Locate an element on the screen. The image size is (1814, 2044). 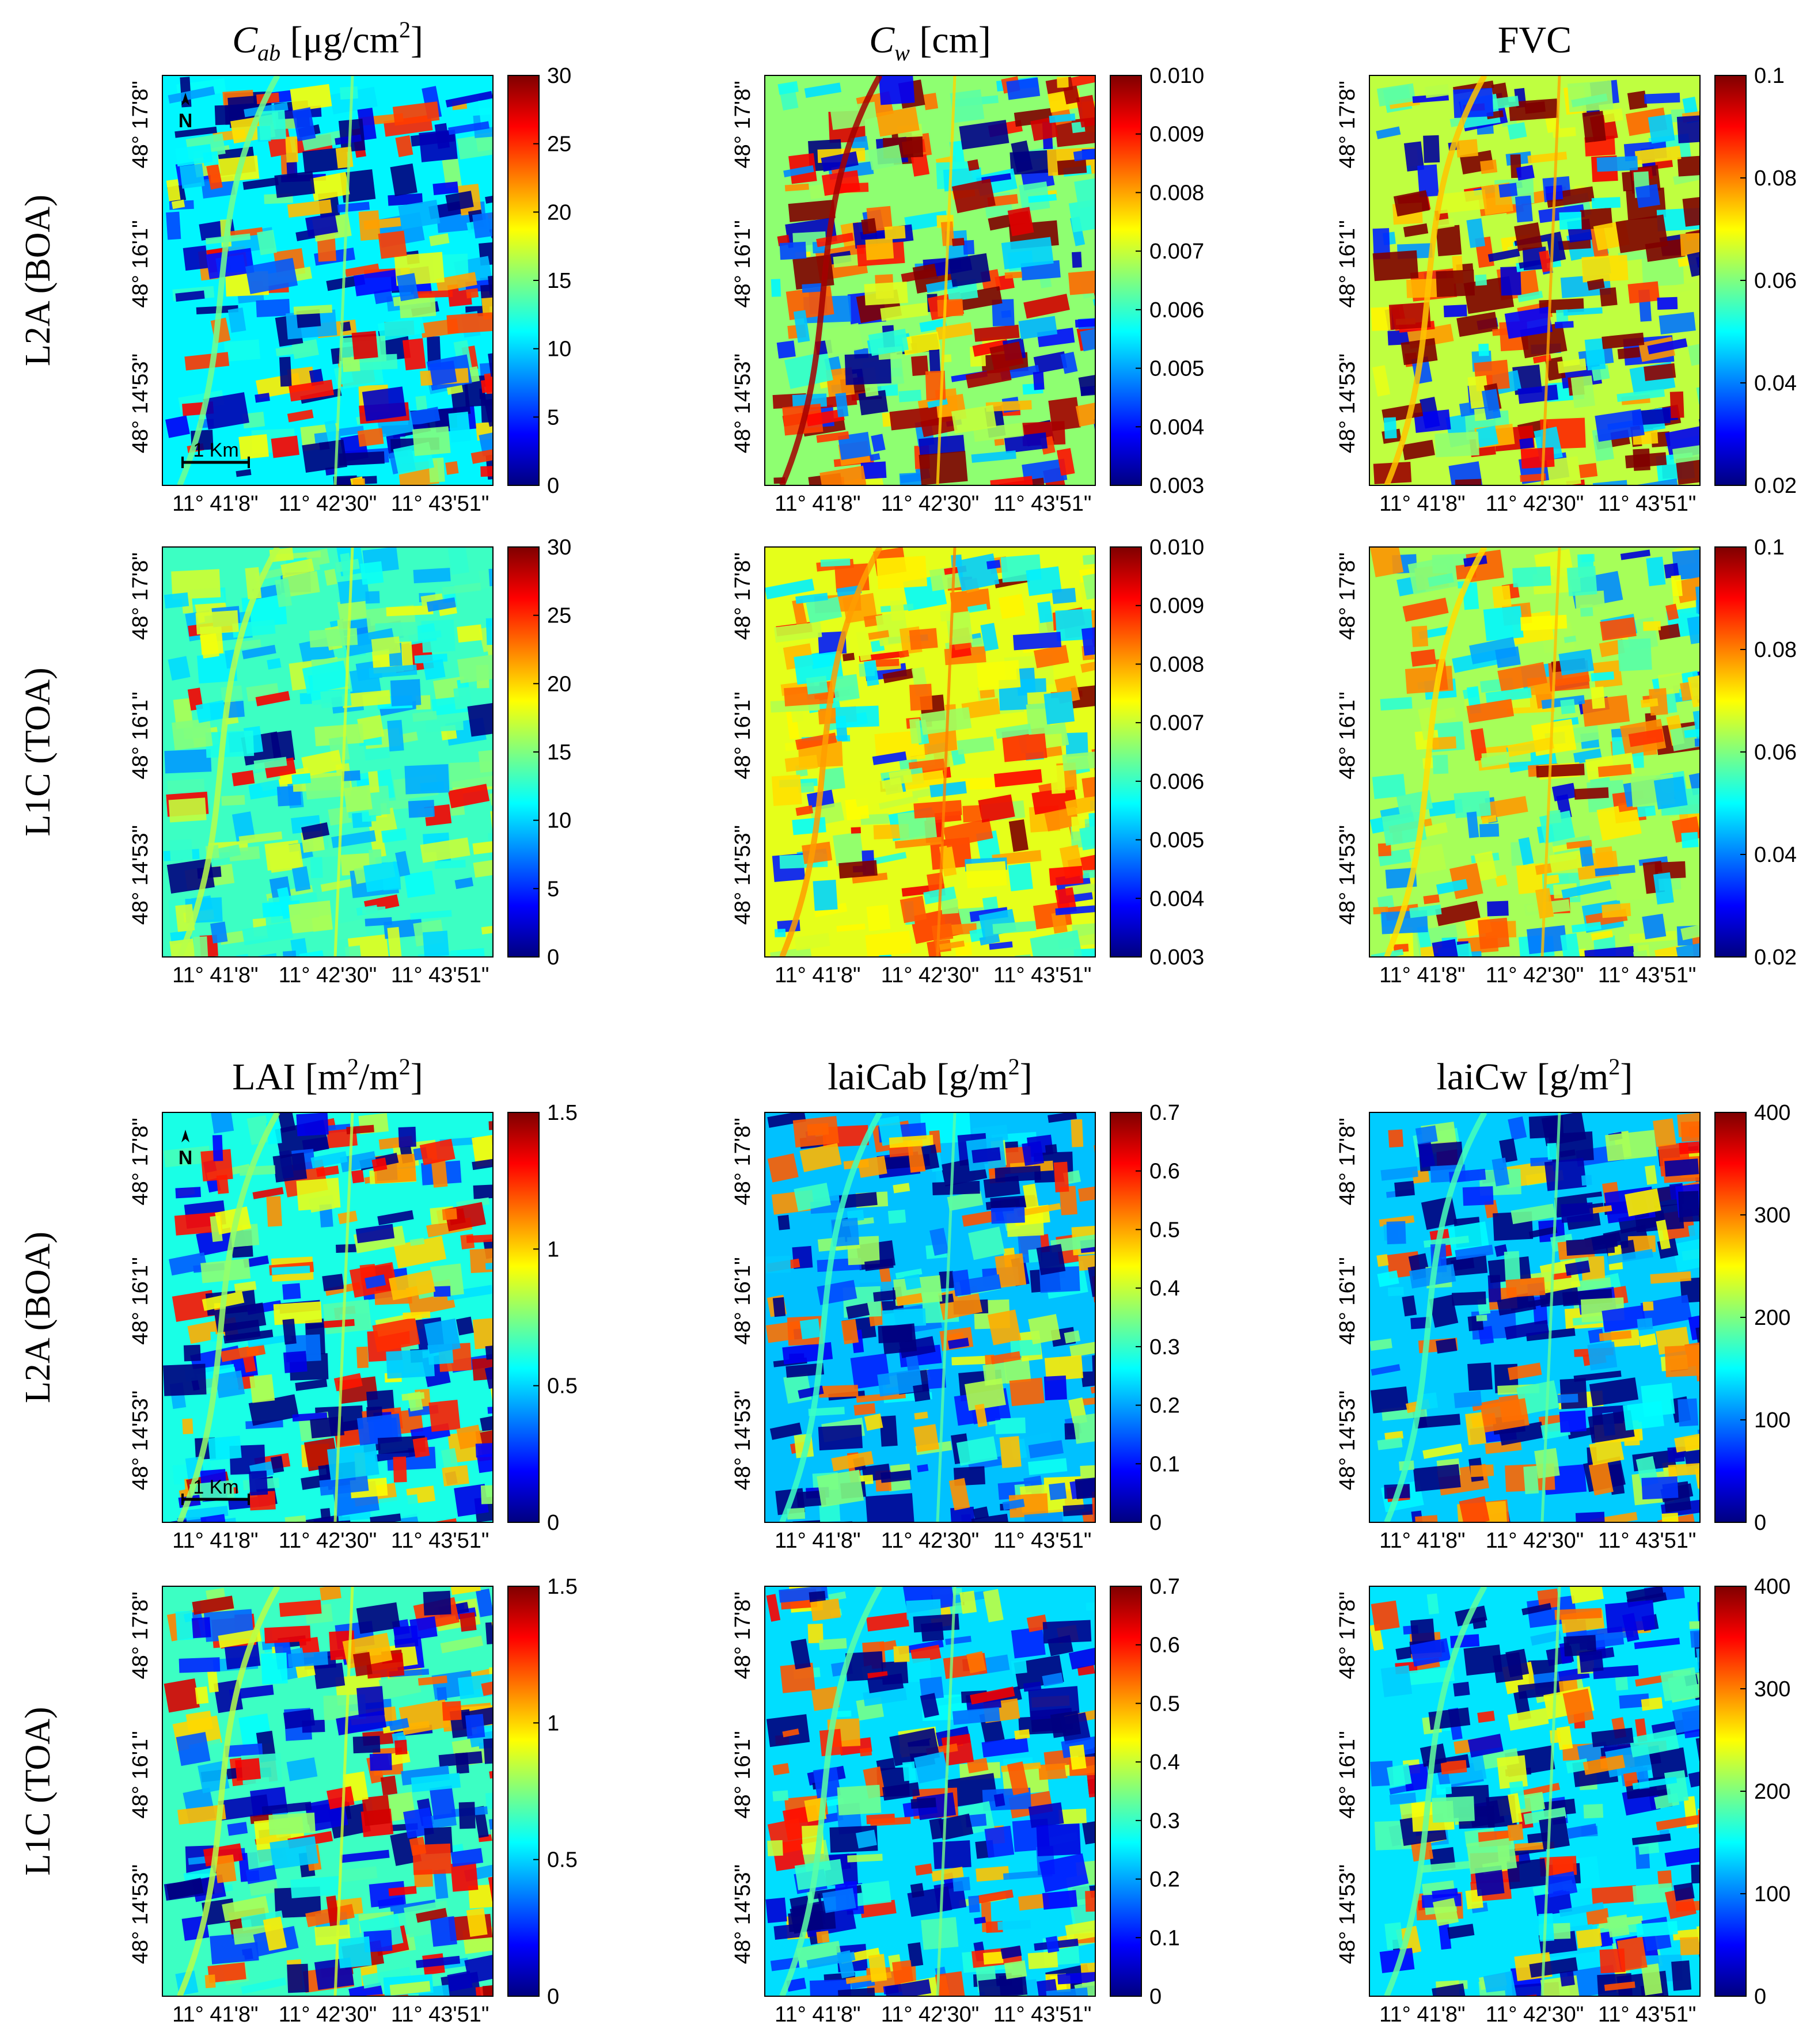
panel-title: LAI [m2/m2] is located at coordinates (327, 1076).